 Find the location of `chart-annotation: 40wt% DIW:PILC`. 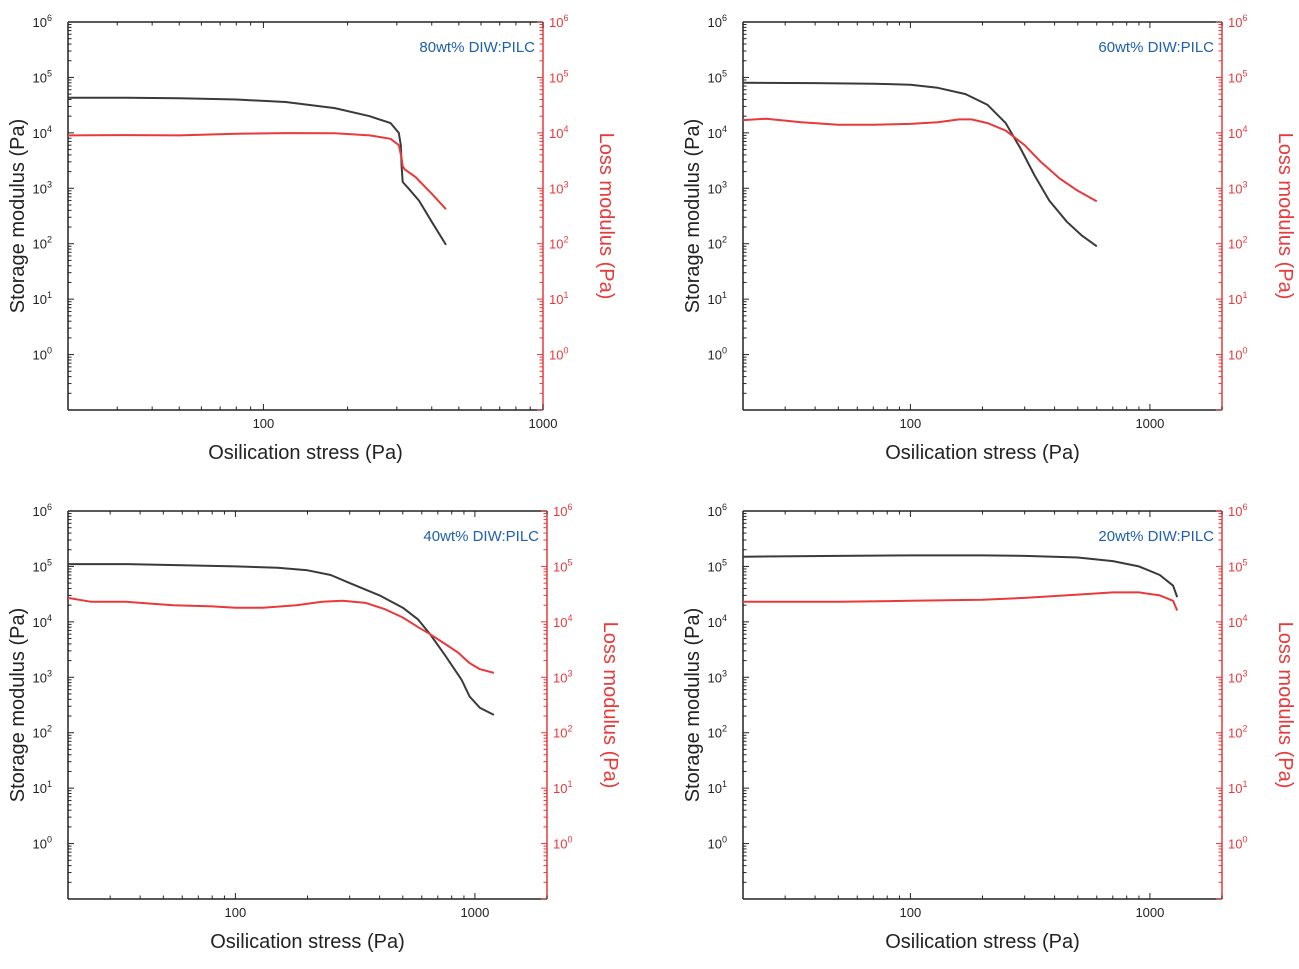

chart-annotation: 40wt% DIW:PILC is located at coordinates (481, 536).